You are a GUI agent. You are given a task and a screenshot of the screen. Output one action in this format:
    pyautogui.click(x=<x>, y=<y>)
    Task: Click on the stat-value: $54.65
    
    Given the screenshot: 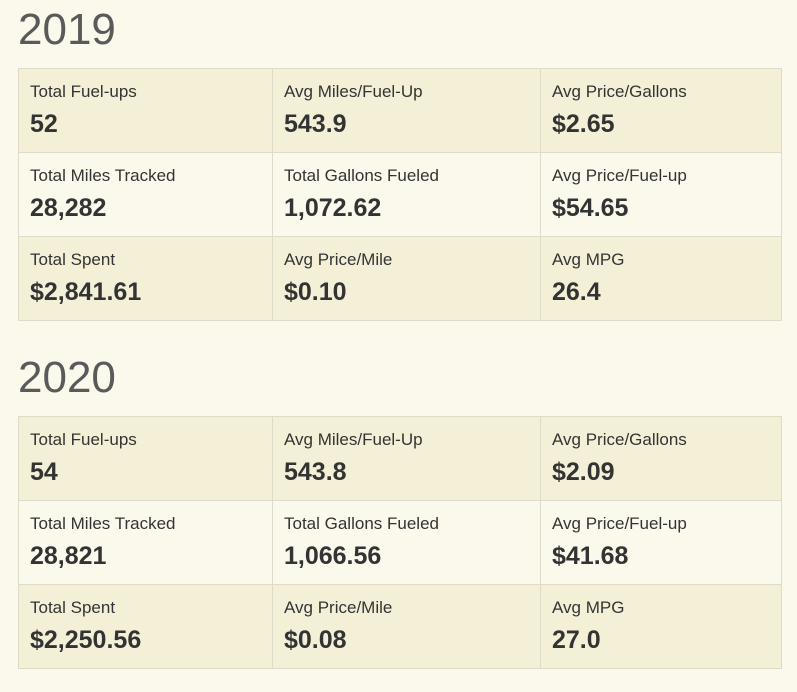 What is the action you would take?
    pyautogui.click(x=590, y=208)
    